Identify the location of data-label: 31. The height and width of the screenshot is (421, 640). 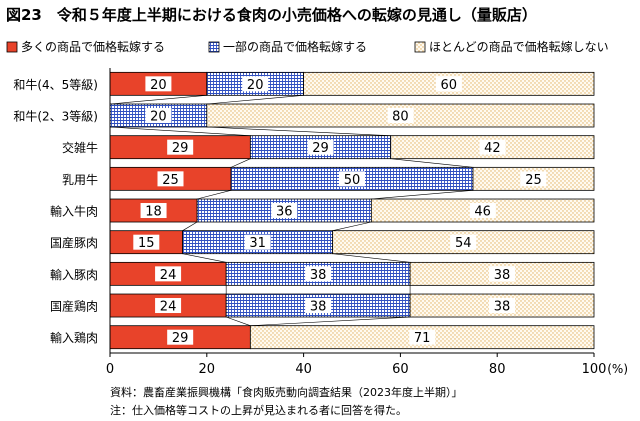
(257, 243).